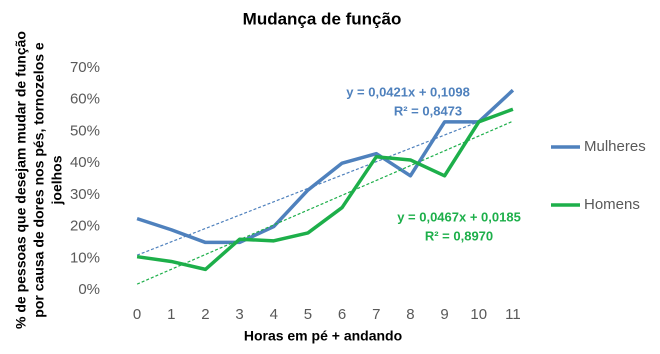  Describe the element at coordinates (376, 314) in the screenshot. I see `x-tick-label: 7` at that location.